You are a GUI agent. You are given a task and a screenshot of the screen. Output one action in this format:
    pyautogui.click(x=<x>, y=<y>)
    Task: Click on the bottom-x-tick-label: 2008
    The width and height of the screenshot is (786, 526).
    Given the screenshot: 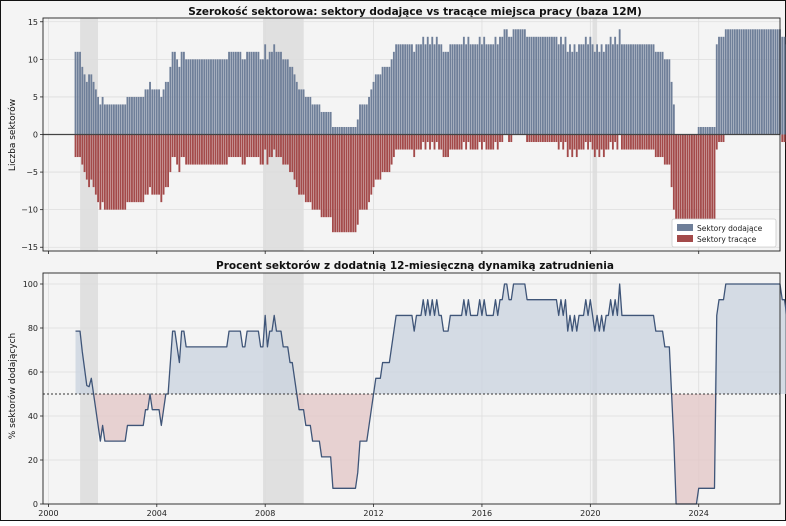 What is the action you would take?
    pyautogui.click(x=265, y=513)
    